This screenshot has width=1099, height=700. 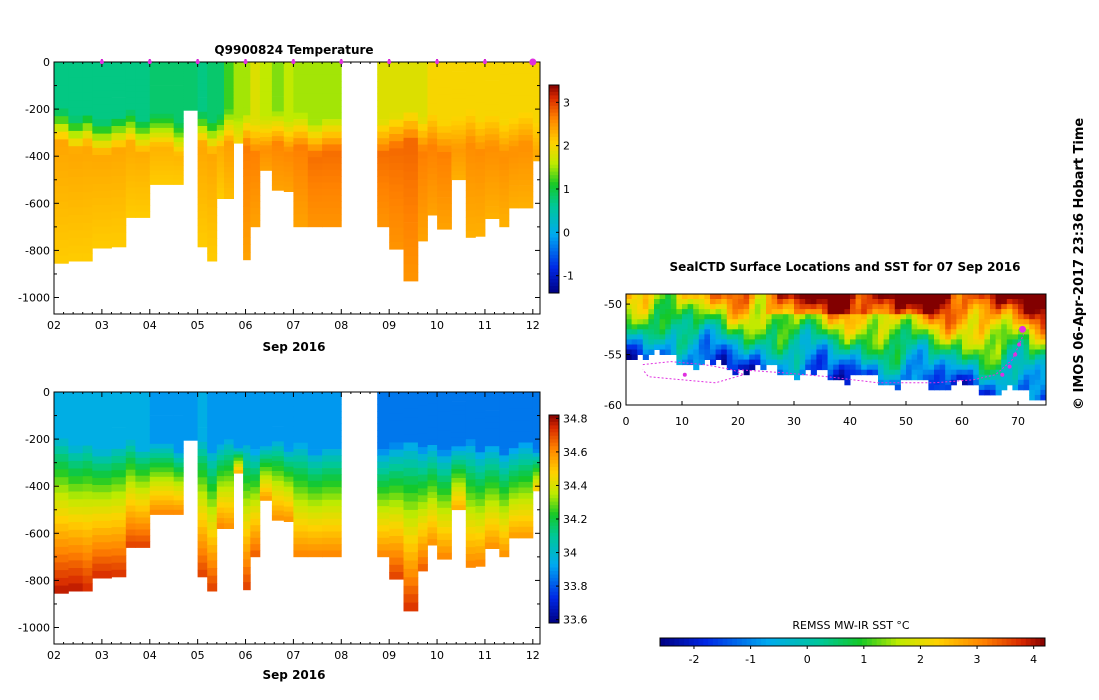 I want to click on profile-marker-dot, so click(x=533, y=62).